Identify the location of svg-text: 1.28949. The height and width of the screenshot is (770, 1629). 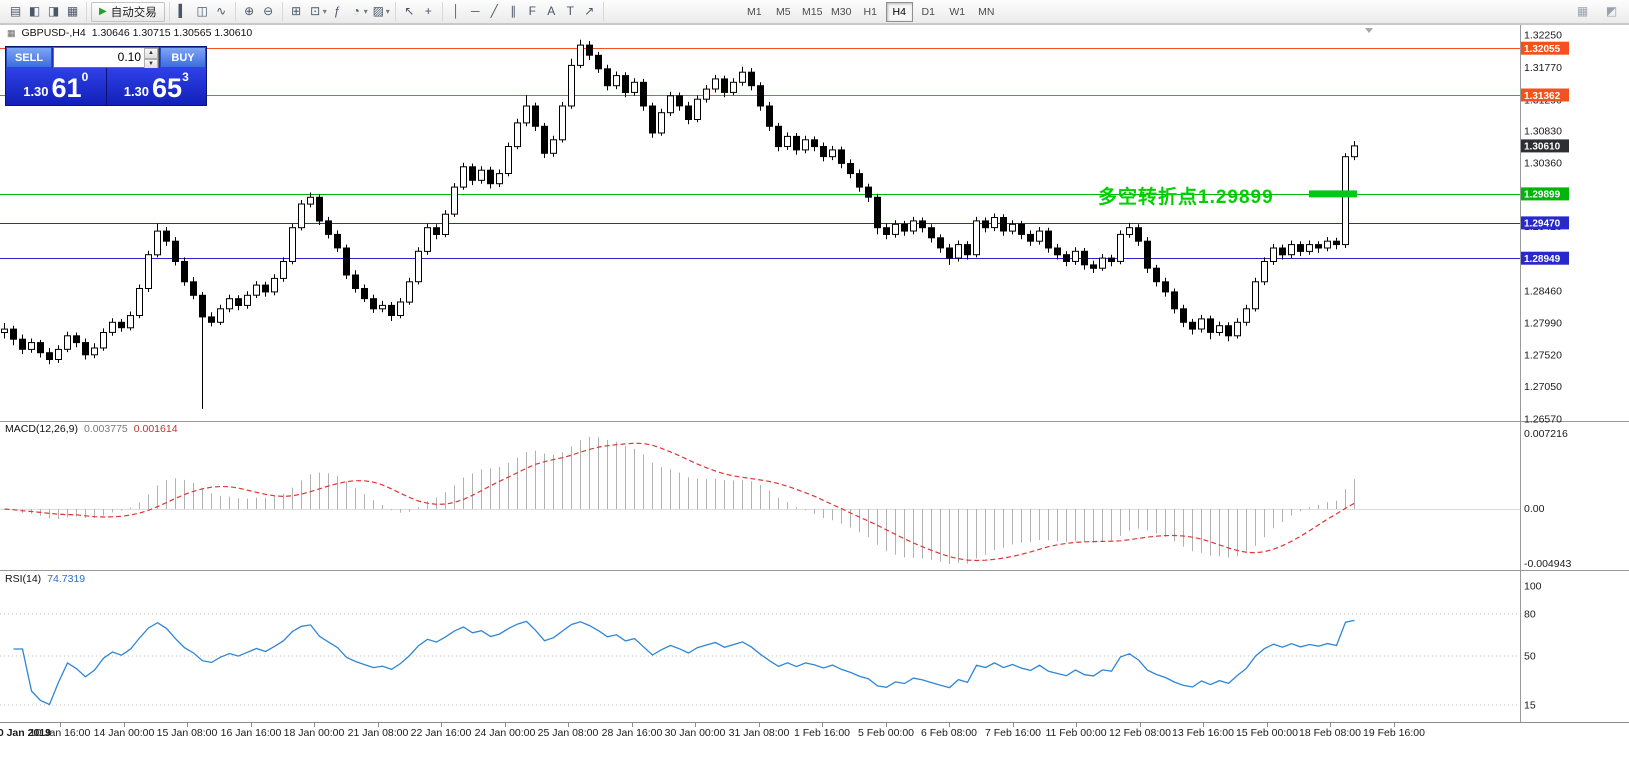
(1542, 259).